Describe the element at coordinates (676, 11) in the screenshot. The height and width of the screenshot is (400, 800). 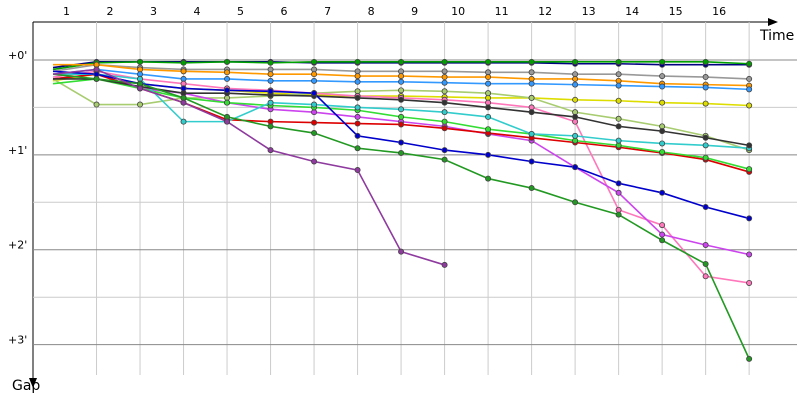
I see `lap-label: 15` at that location.